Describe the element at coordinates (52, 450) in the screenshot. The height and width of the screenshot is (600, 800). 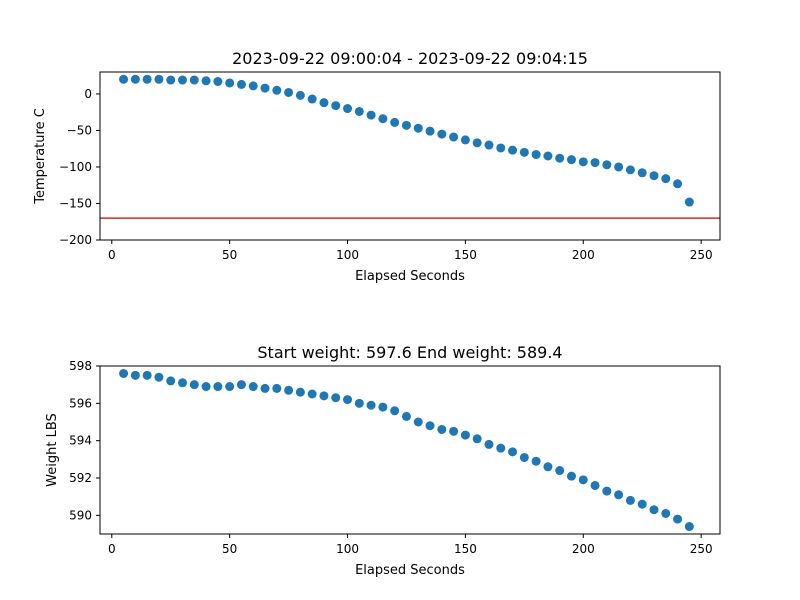
I see `weight-y-axis-label: Weight LBS` at that location.